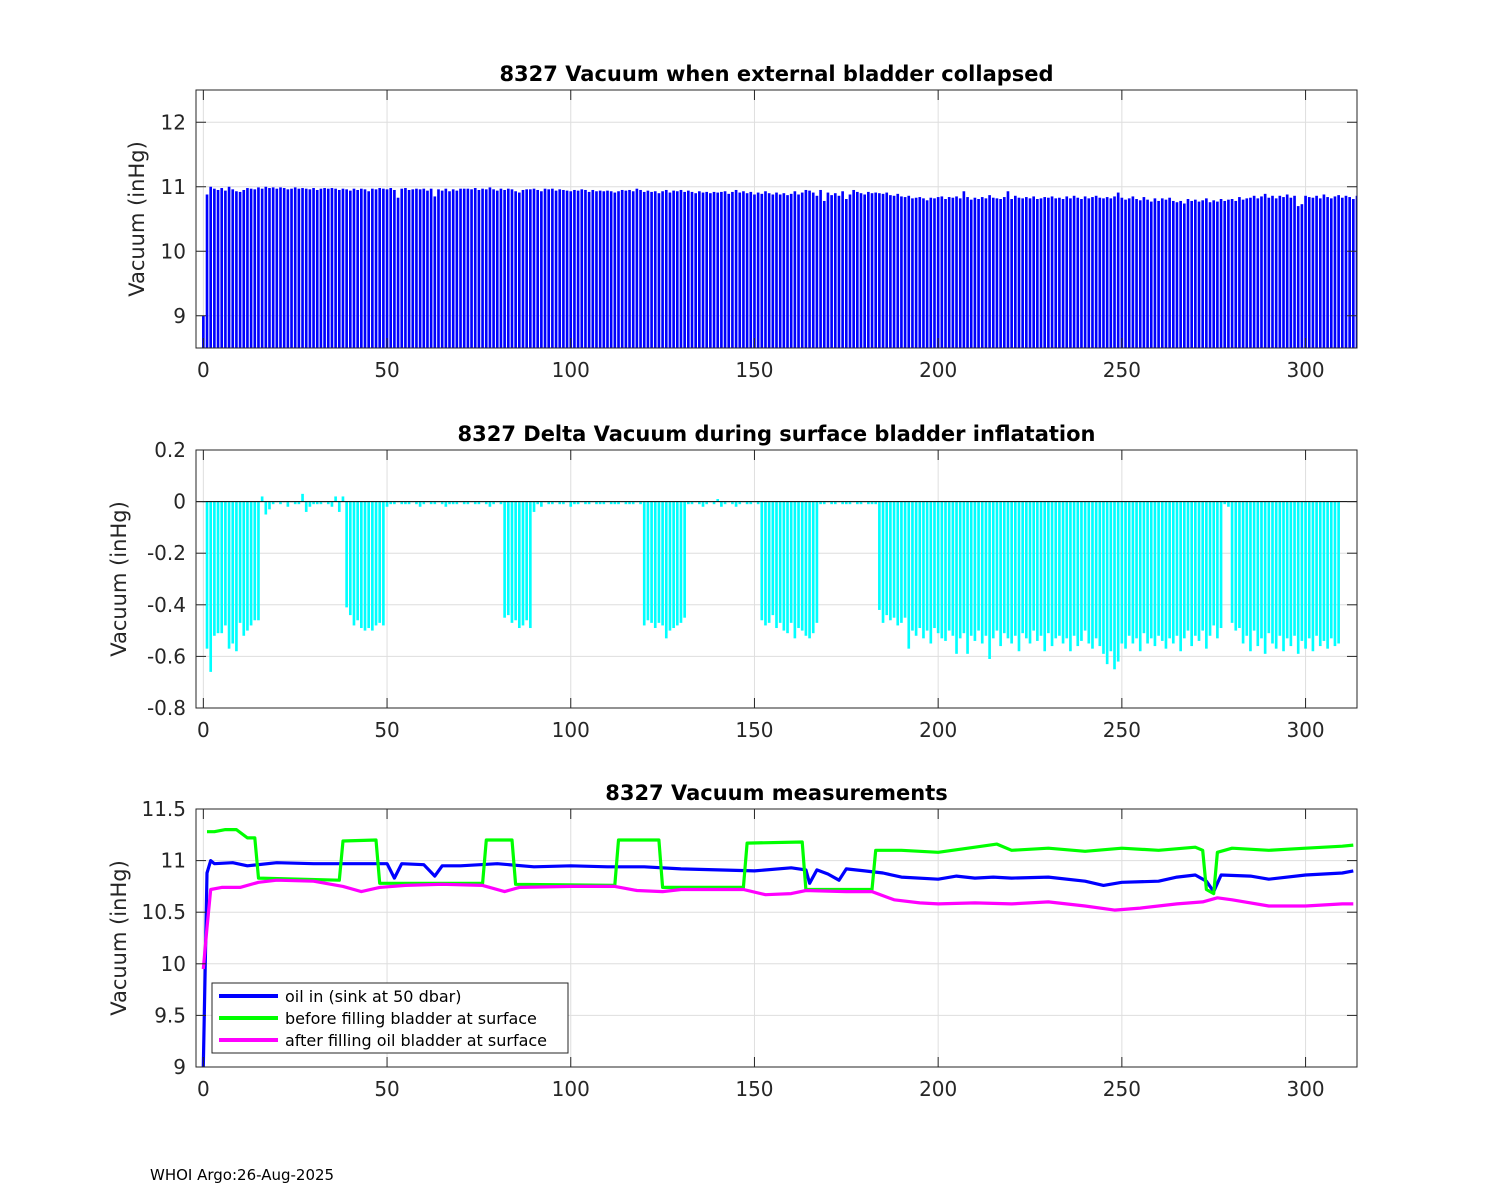 The width and height of the screenshot is (1500, 1200). Describe the element at coordinates (571, 370) in the screenshot. I see `x-tick-label: 100` at that location.